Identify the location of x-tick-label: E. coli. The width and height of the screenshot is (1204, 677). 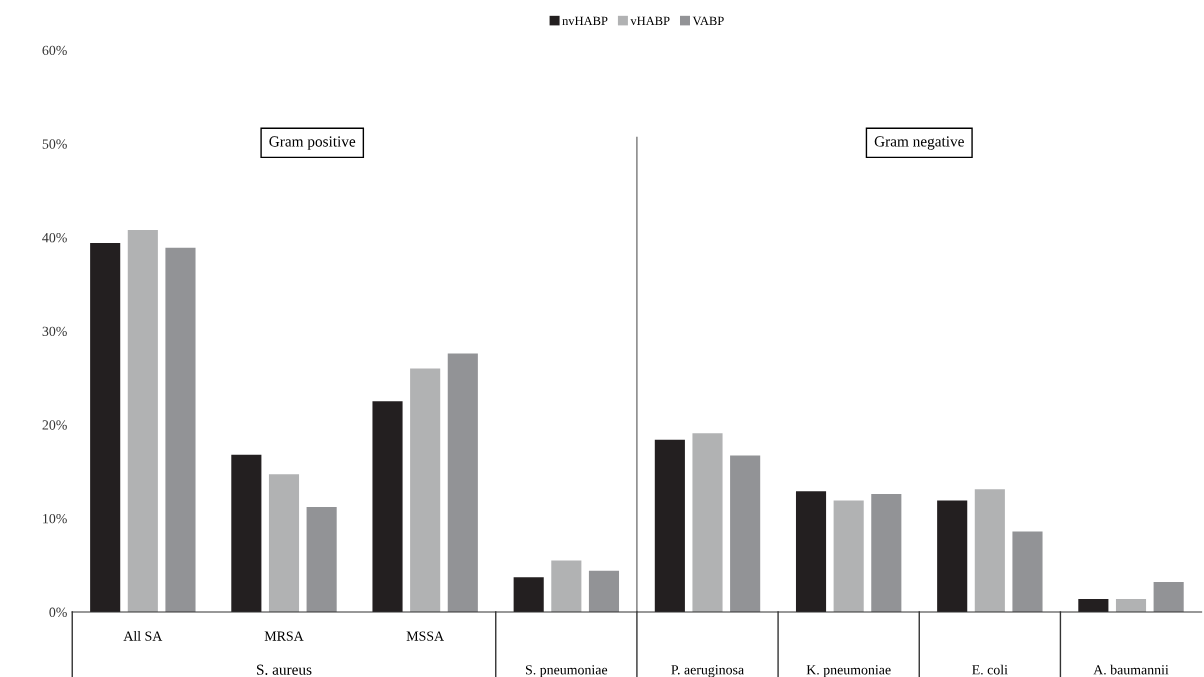
(990, 669).